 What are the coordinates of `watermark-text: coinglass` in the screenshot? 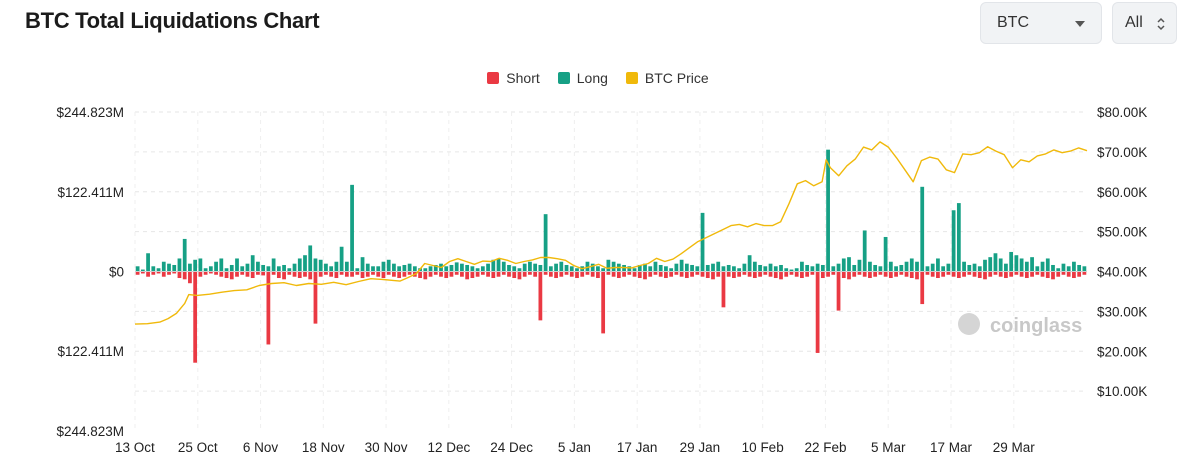 It's located at (1036, 326).